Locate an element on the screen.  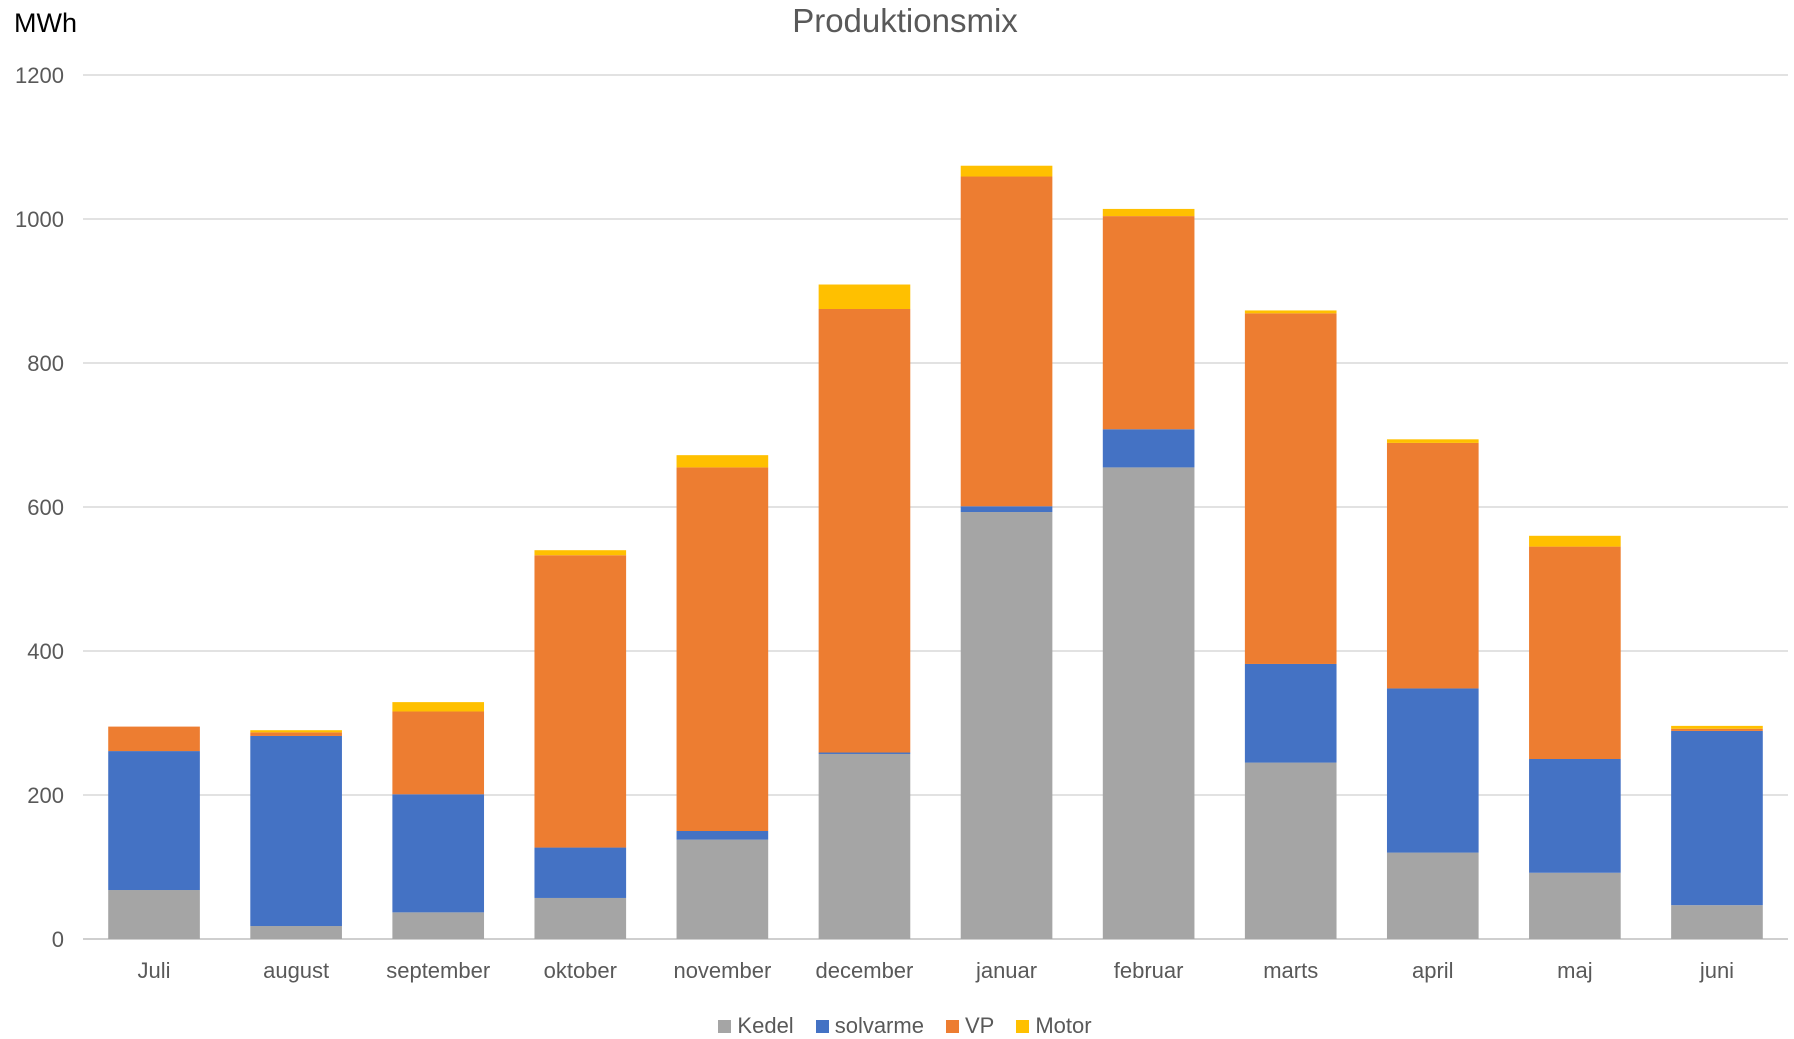
x-tick-label: september is located at coordinates (438, 970).